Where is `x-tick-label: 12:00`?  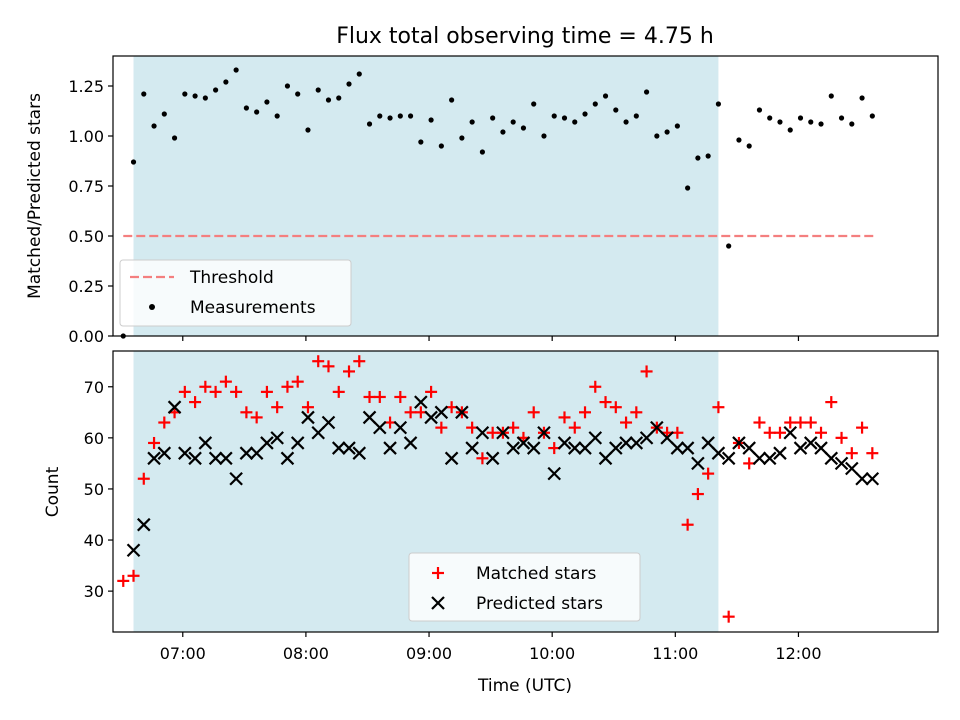 x-tick-label: 12:00 is located at coordinates (798, 653).